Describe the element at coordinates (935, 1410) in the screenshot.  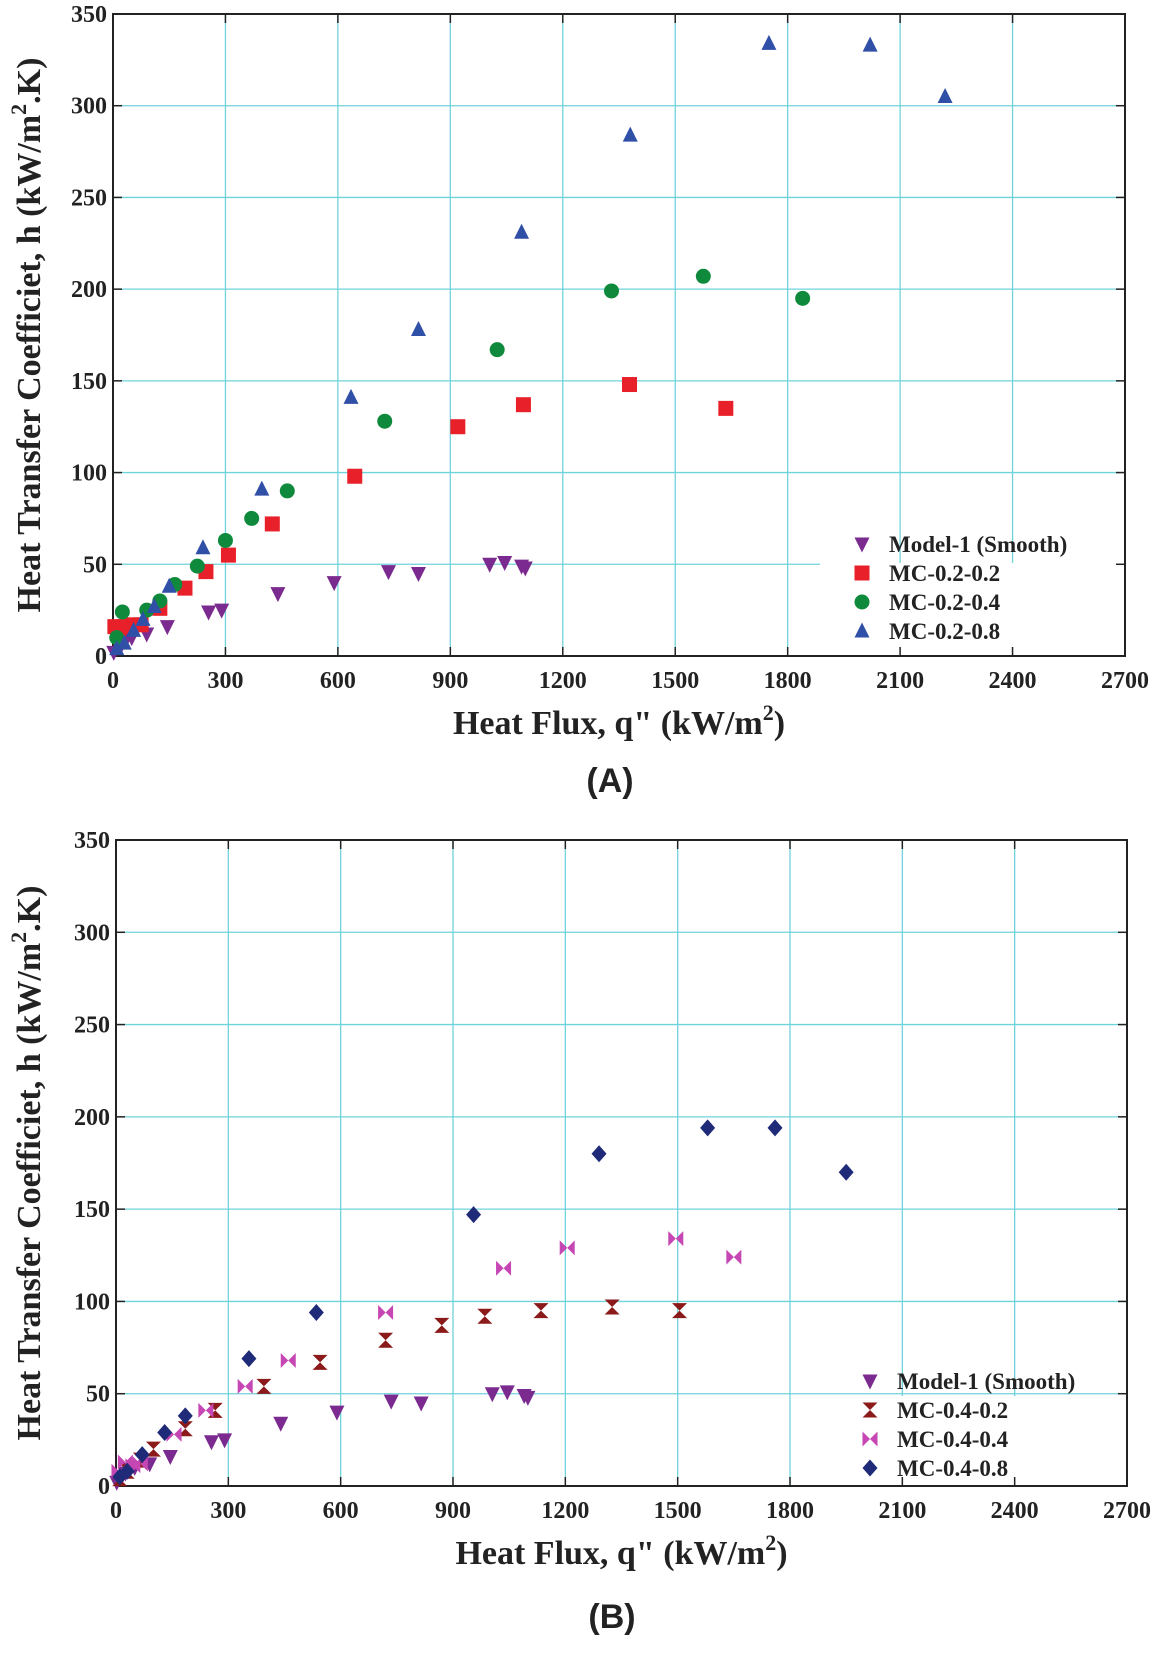
I see `legend-entry: MC-0.4-0.2` at that location.